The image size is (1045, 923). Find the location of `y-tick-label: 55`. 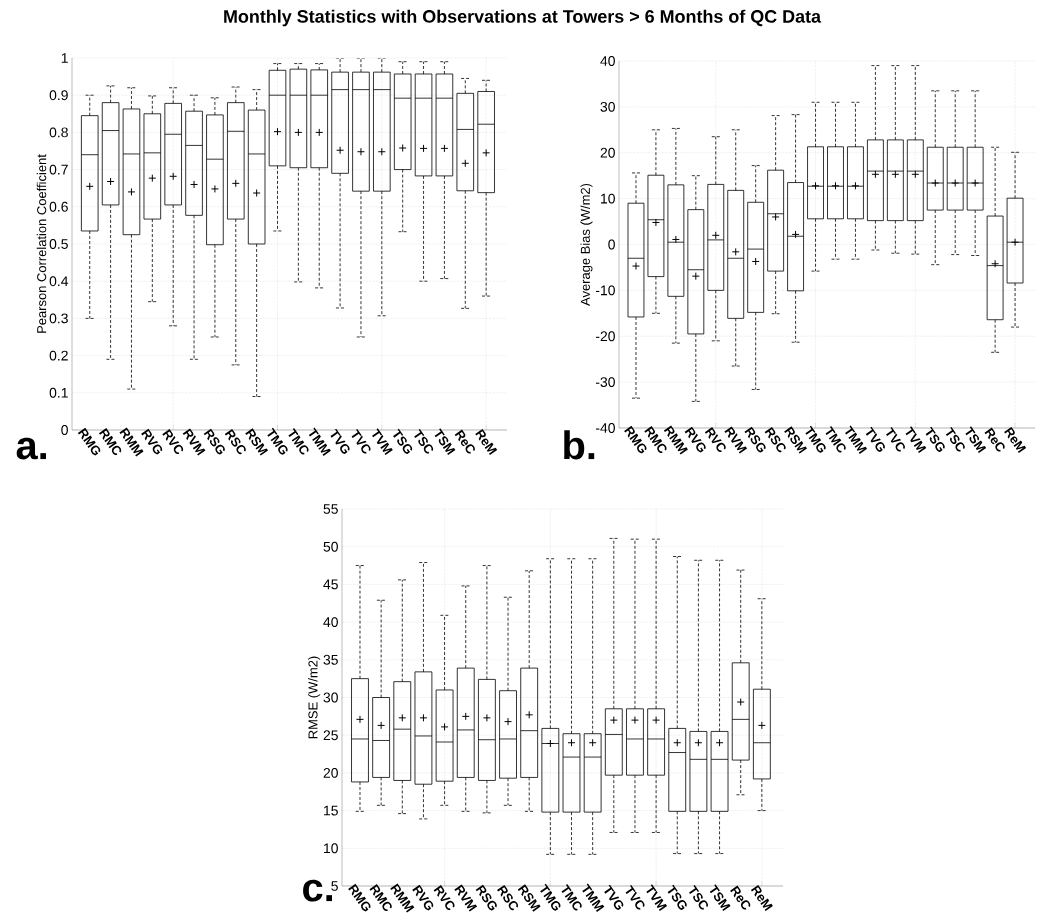

y-tick-label: 55 is located at coordinates (330, 509).